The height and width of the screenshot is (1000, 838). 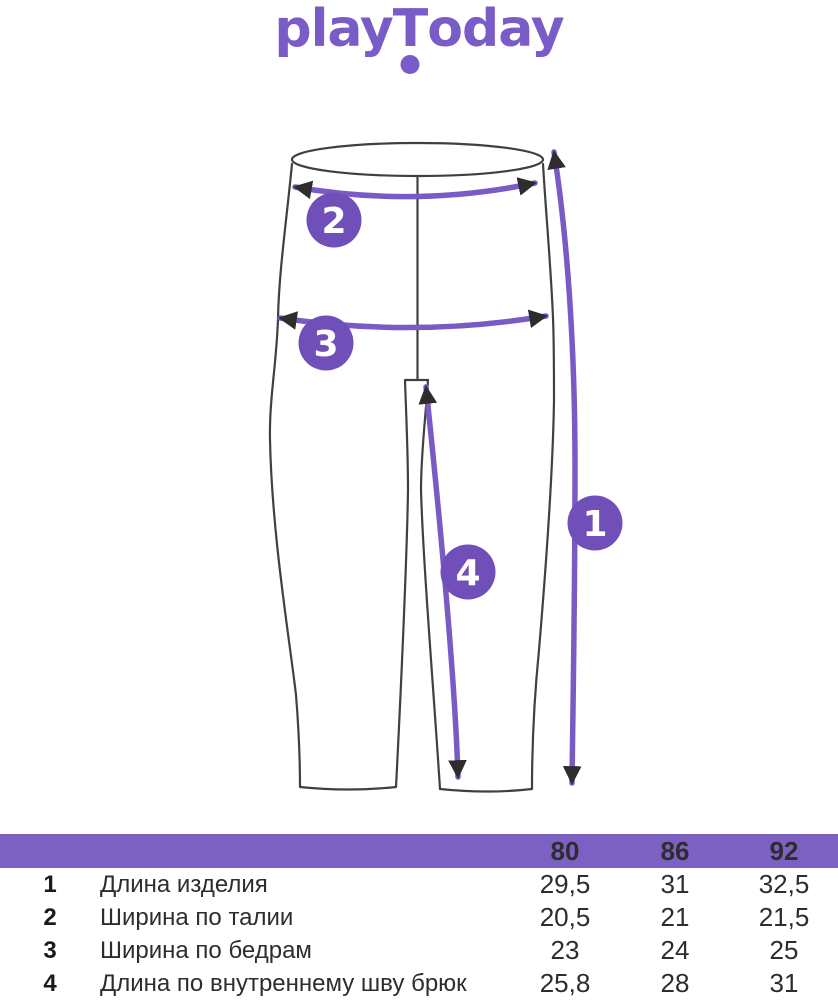 I want to click on callout-4-number: 4, so click(x=467, y=573).